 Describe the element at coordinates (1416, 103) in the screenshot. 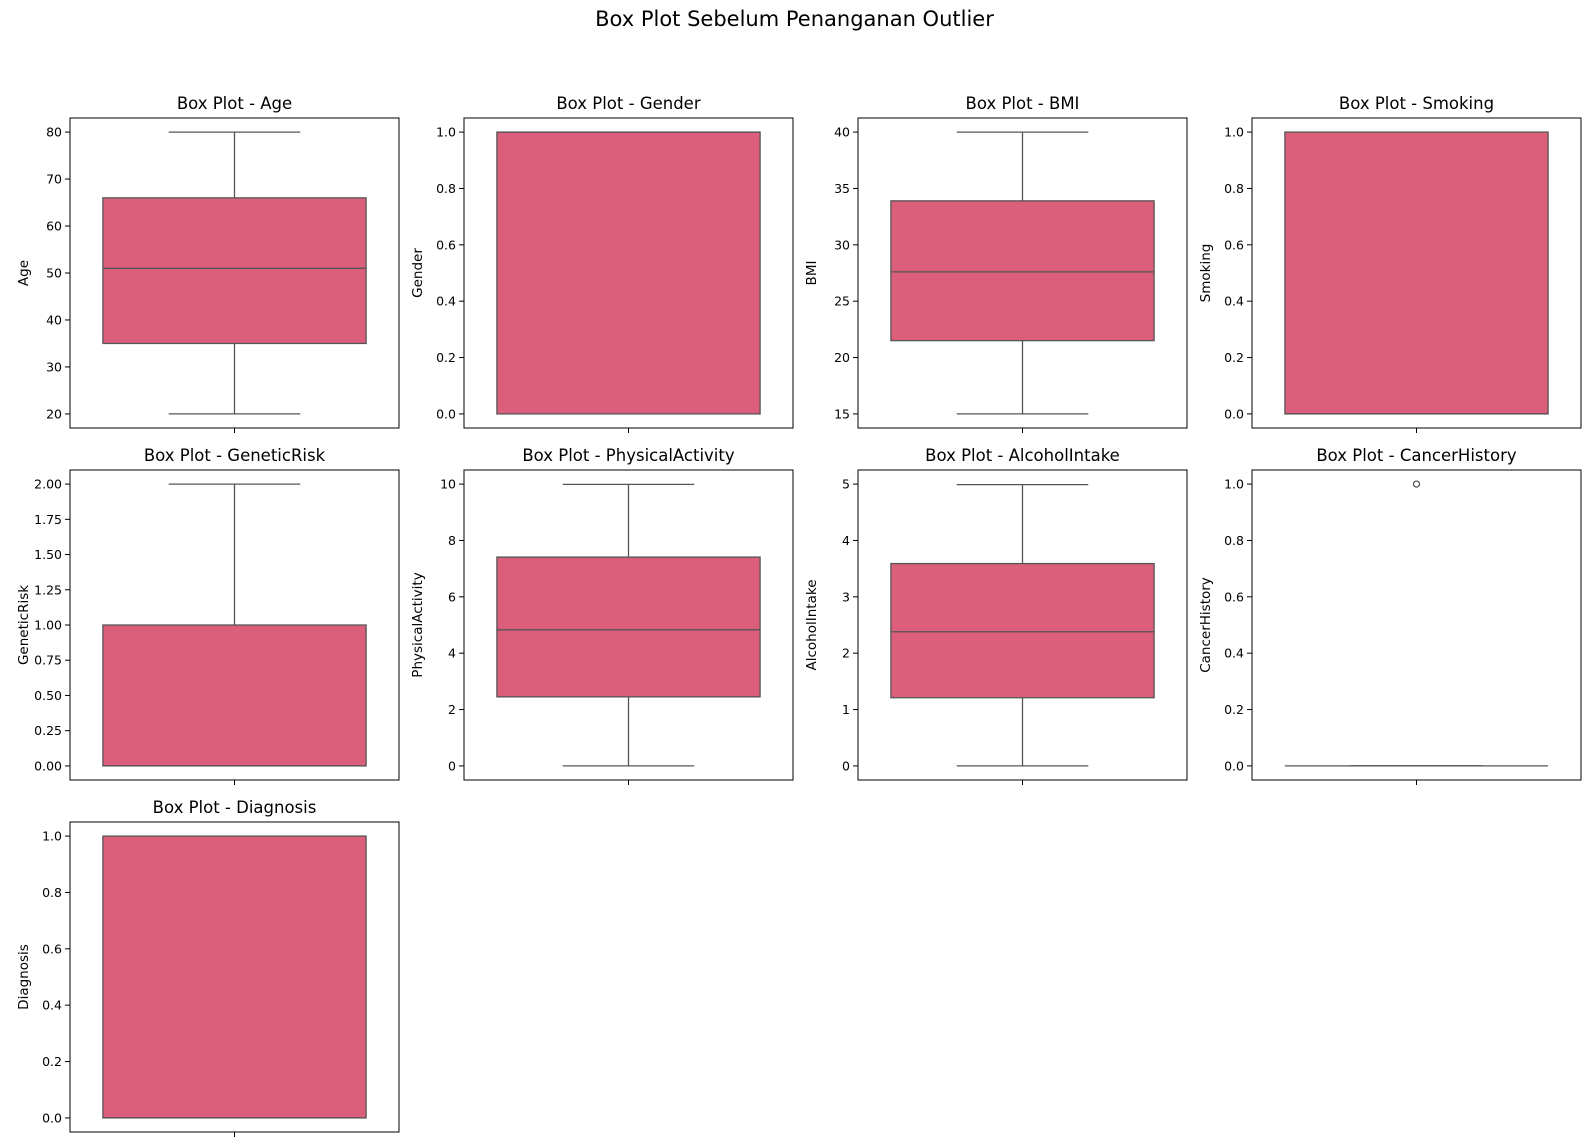

I see `subplot-title: Box Plot - Smoking` at that location.